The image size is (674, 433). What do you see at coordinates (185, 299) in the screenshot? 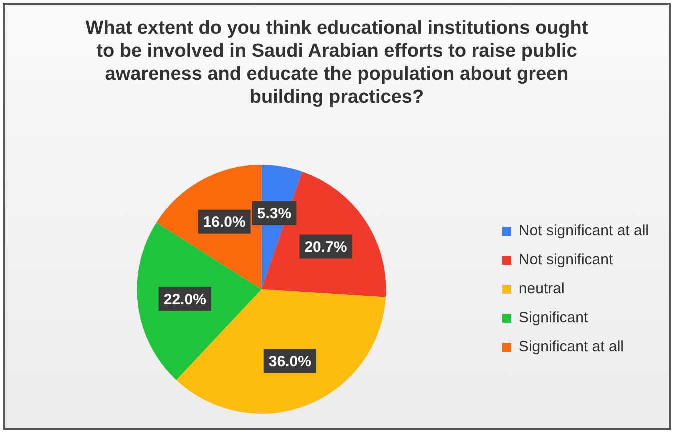
I see `data-label: 22.0%` at bounding box center [185, 299].